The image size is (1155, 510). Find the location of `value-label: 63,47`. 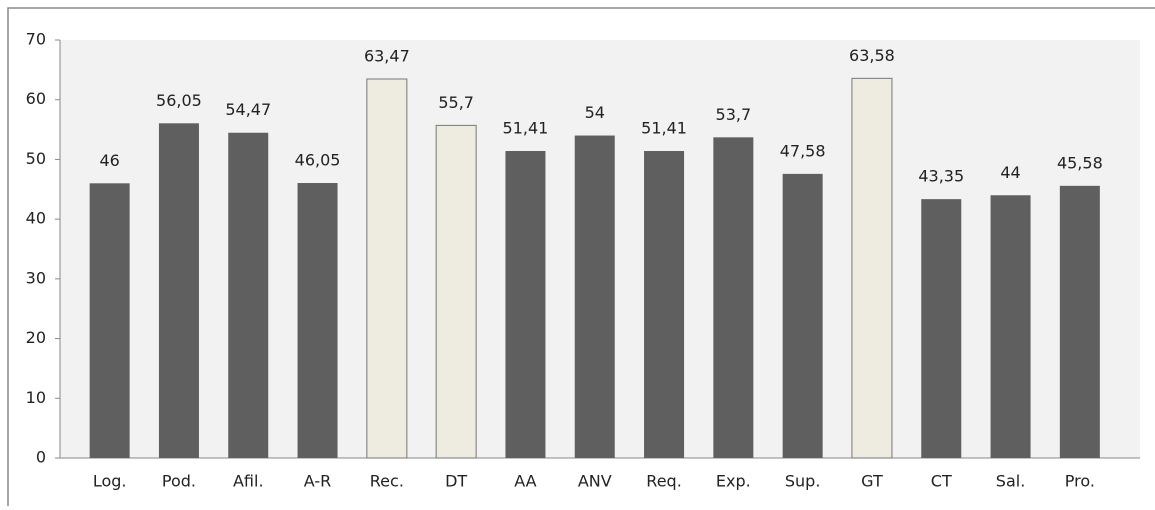

value-label: 63,47 is located at coordinates (387, 55).